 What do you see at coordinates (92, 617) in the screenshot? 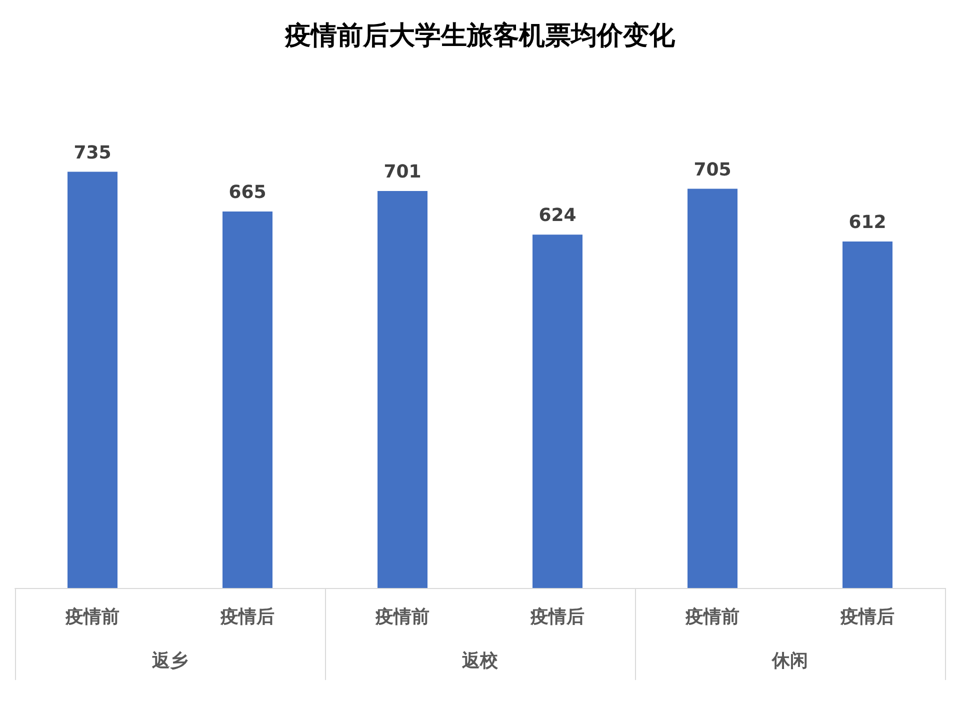
I see `series-label: 疫情前` at bounding box center [92, 617].